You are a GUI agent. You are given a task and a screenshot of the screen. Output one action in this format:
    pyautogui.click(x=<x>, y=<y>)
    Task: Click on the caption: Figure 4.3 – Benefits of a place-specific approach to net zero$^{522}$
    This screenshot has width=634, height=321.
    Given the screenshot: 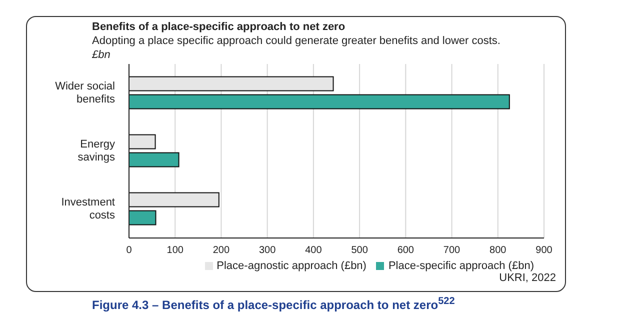 What is the action you would take?
    pyautogui.click(x=273, y=304)
    